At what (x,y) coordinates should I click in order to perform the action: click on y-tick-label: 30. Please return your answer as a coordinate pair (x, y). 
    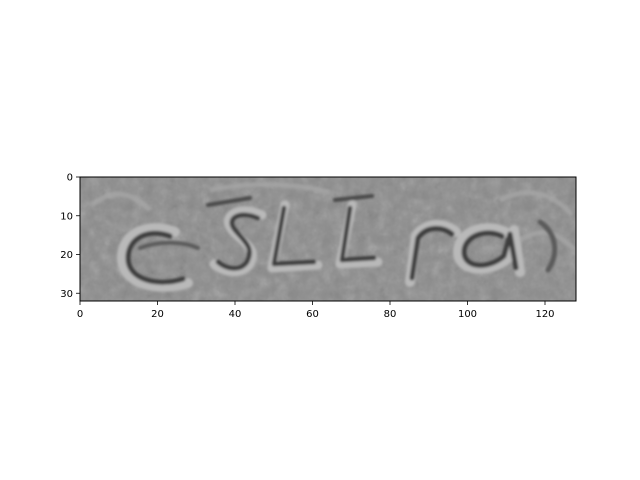
    Looking at the image, I should click on (66, 294).